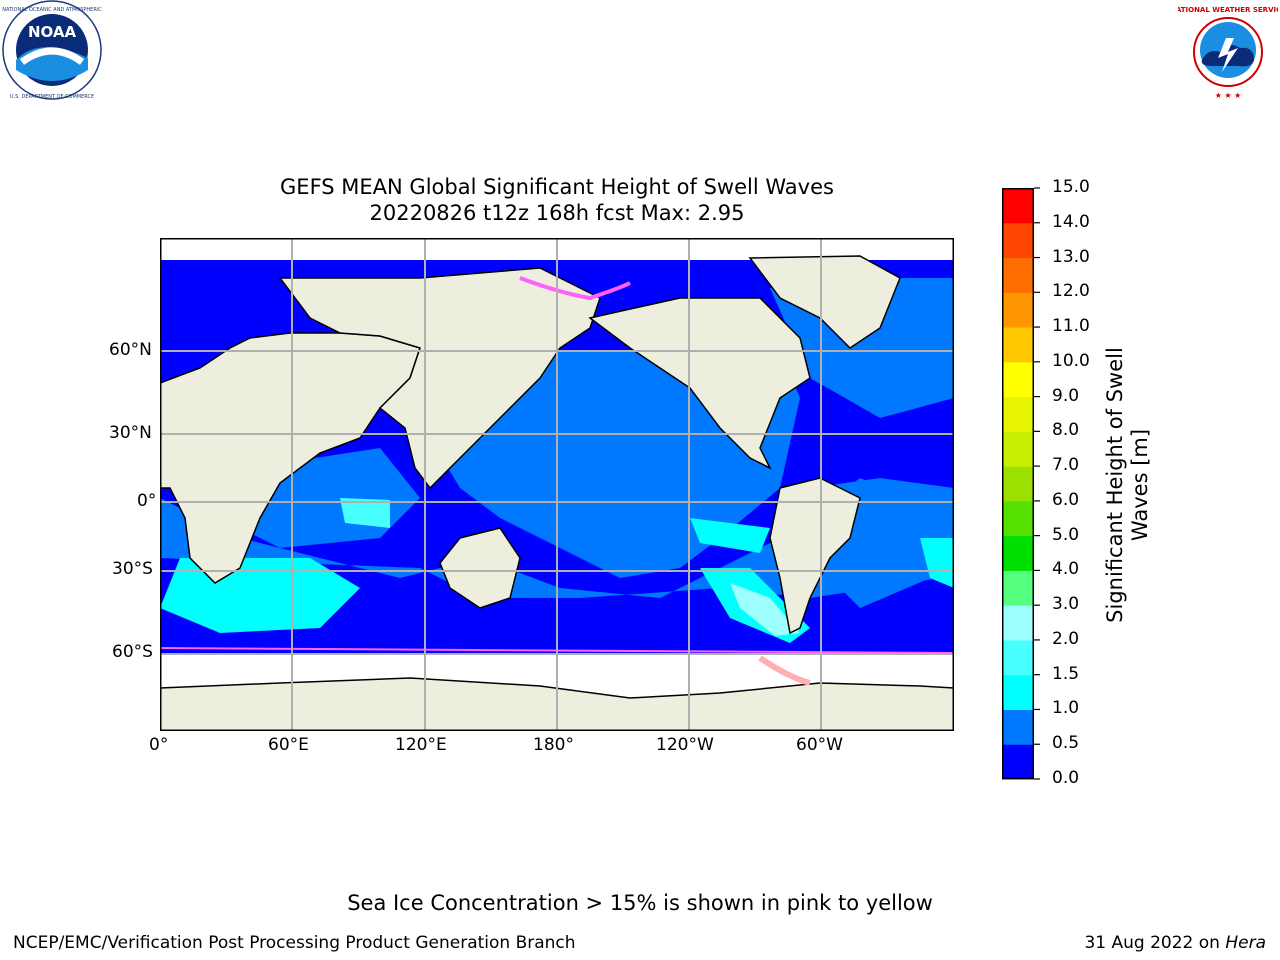  Describe the element at coordinates (1071, 187) in the screenshot. I see `colorbar-tick-label: 15.0` at that location.